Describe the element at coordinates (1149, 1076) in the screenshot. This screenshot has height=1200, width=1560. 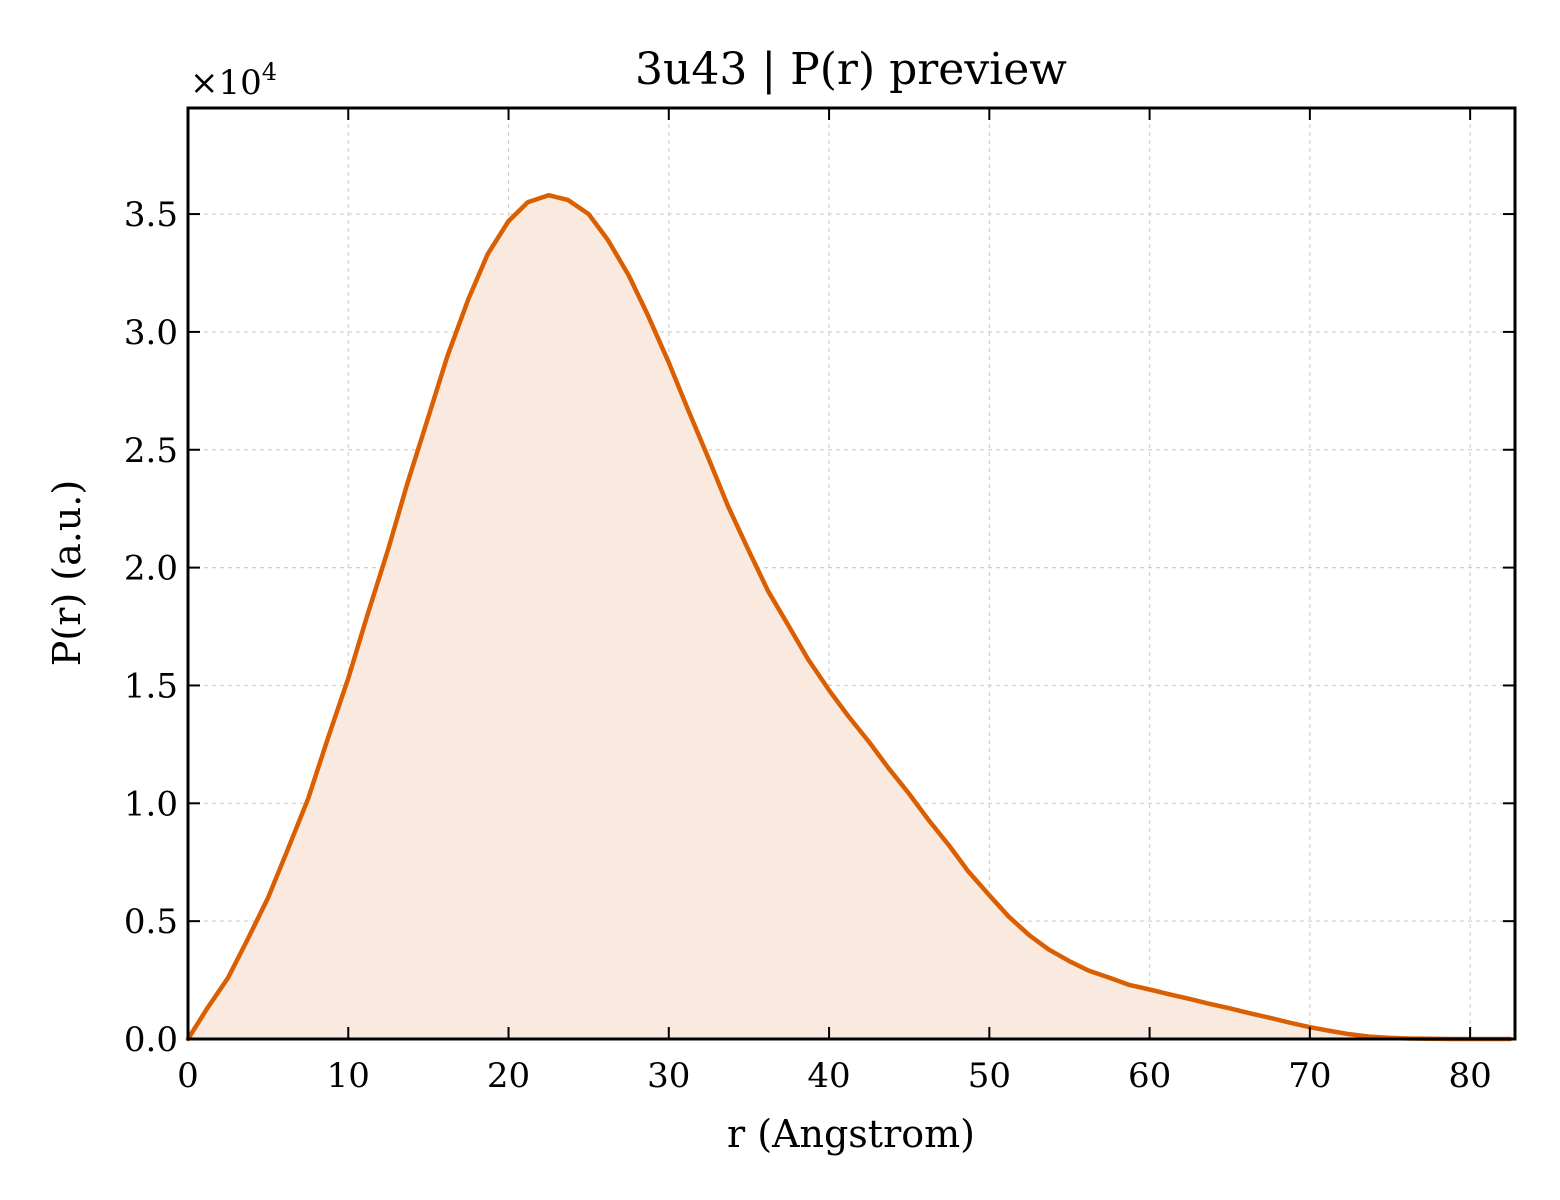
I see `x-tick-label: 60` at that location.